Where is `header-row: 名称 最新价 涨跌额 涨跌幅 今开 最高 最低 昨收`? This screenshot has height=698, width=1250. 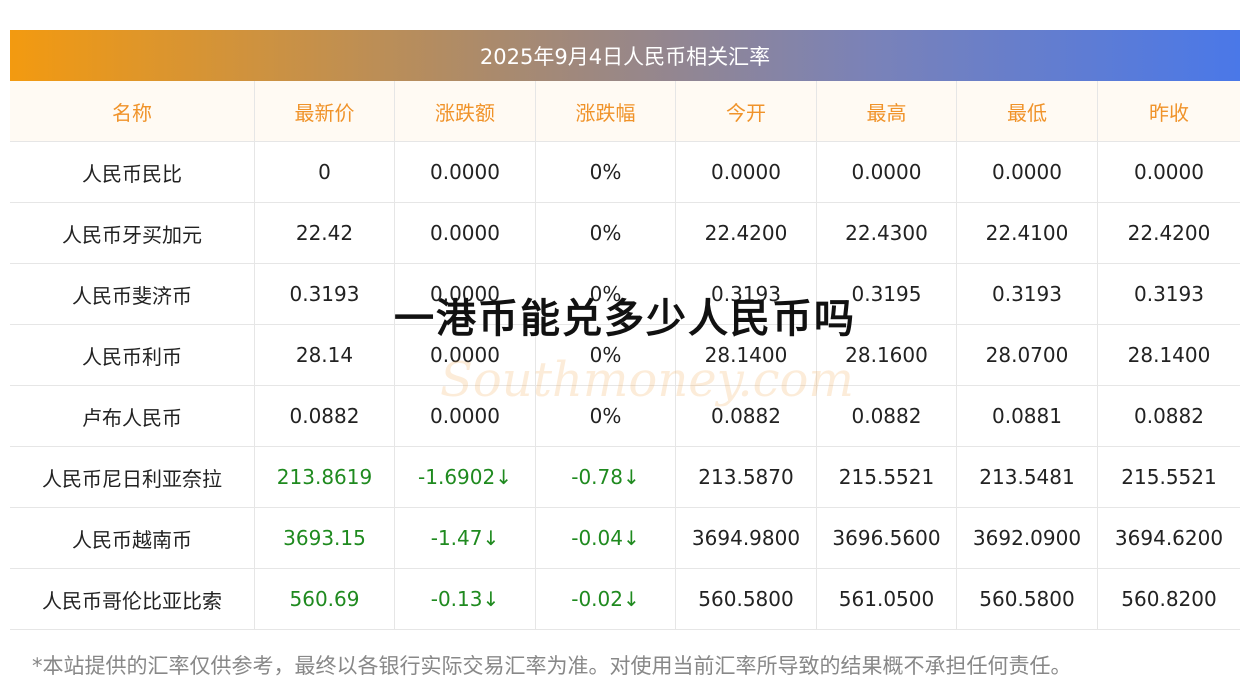 header-row: 名称 最新价 涨跌额 涨跌幅 今开 最高 最低 昨收 is located at coordinates (625, 111).